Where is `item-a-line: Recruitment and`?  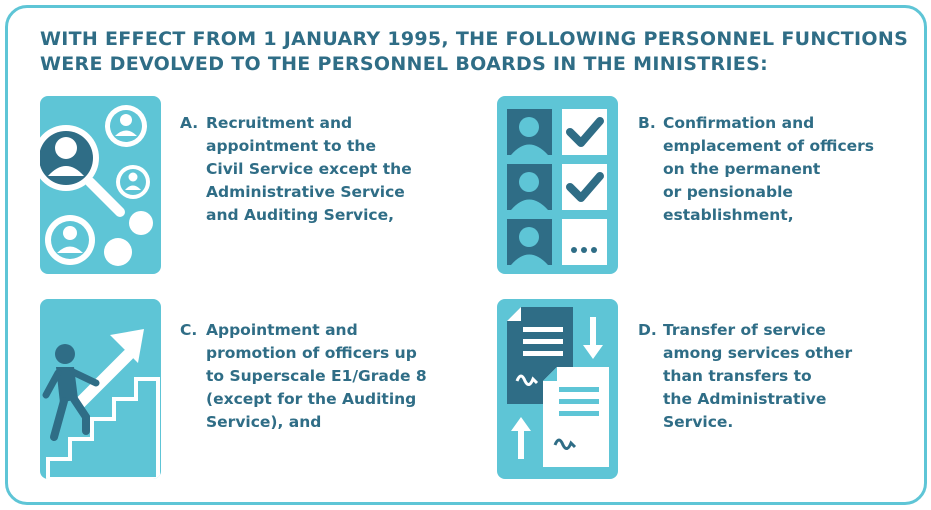 item-a-line: Recruitment and is located at coordinates (279, 123).